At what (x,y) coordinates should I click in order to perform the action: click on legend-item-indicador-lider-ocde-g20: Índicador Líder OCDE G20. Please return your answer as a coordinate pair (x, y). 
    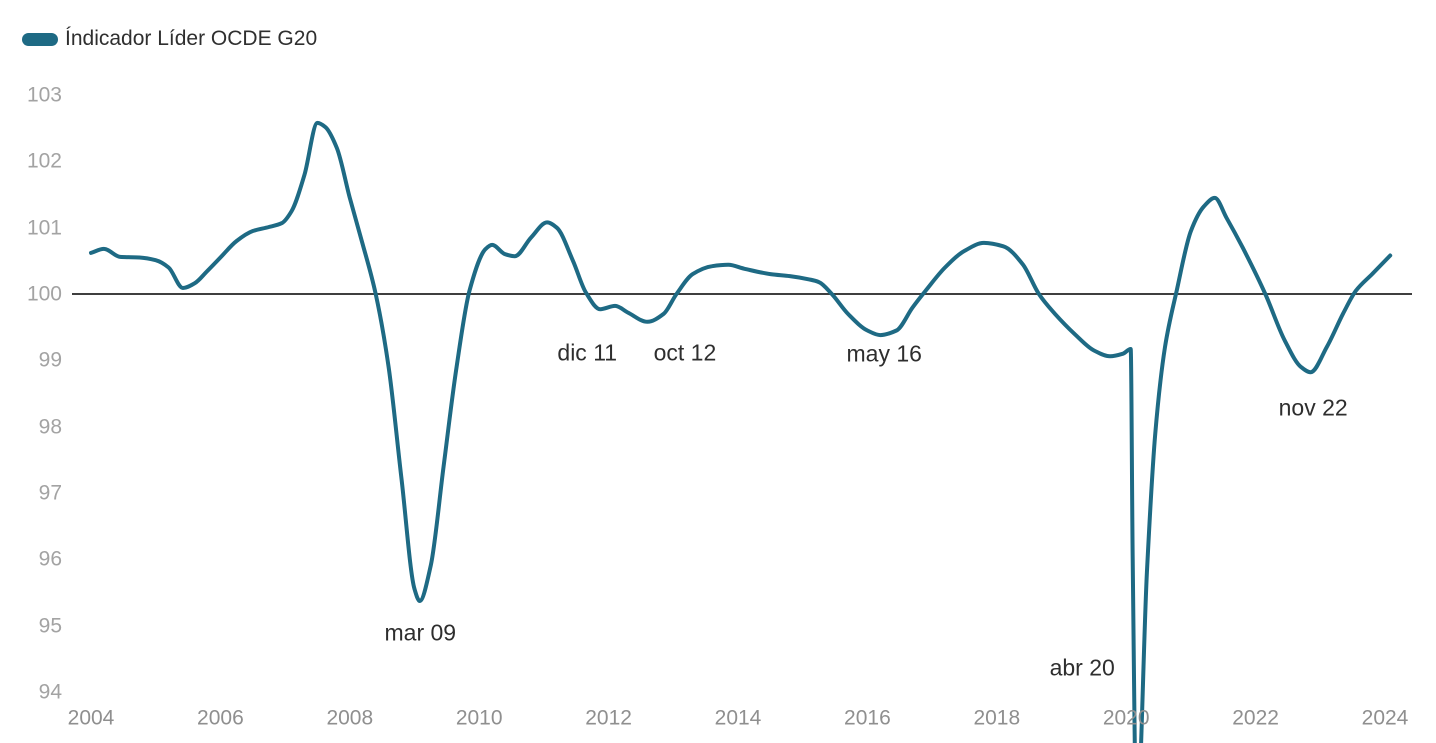
    Looking at the image, I should click on (169, 39).